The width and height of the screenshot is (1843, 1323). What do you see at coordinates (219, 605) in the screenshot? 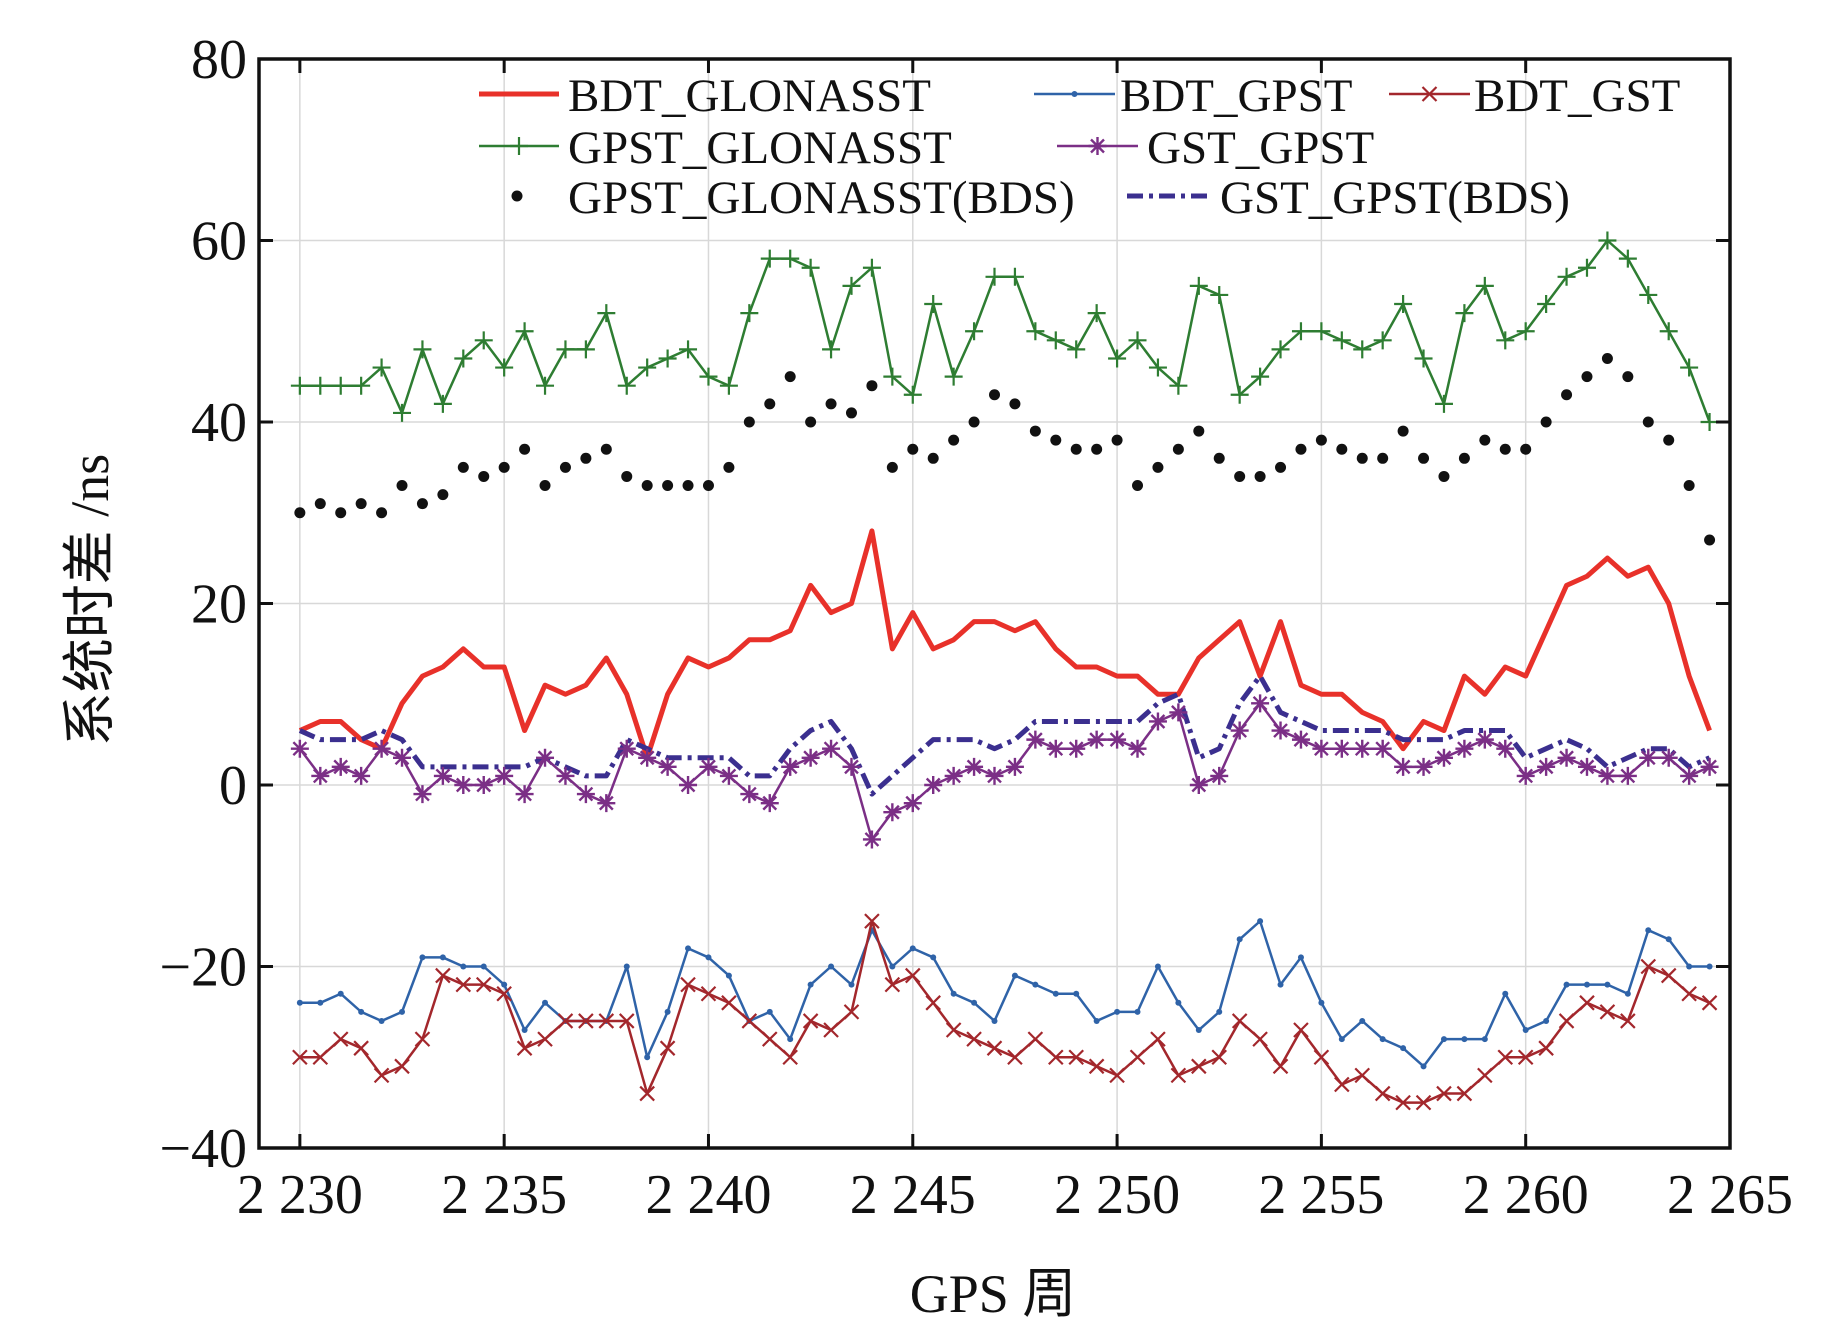
I see `y-tick-label: 20` at bounding box center [219, 605].